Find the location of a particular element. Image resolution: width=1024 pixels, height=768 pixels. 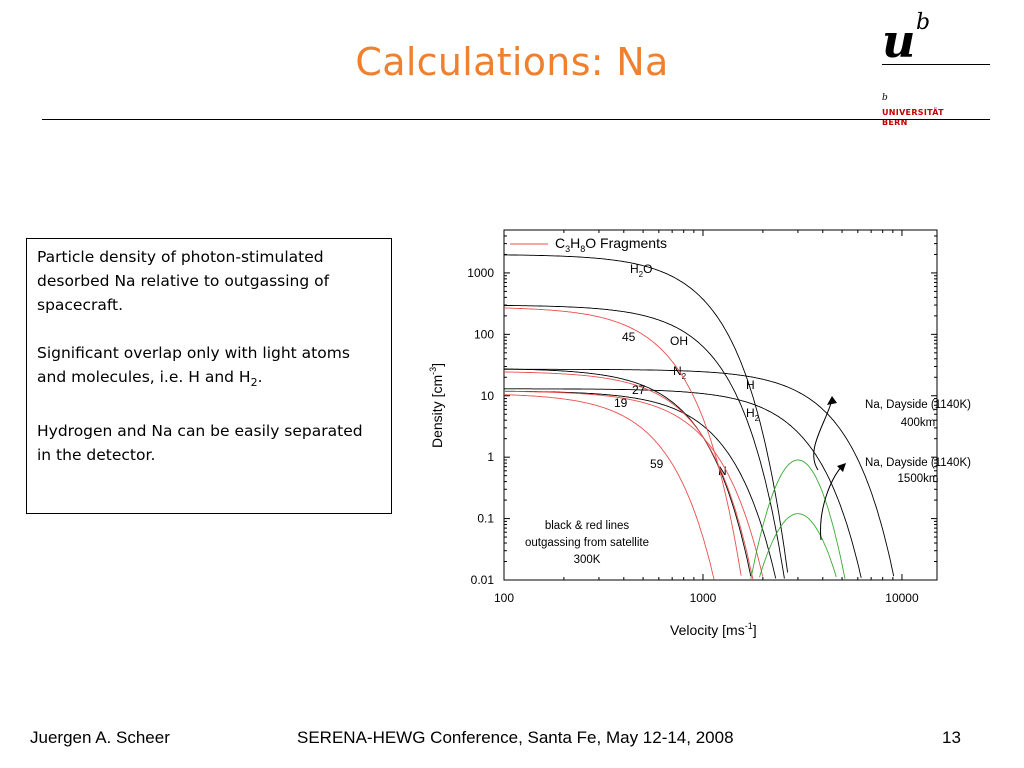

footer-author: Juergen A. Scheer is located at coordinates (100, 737).